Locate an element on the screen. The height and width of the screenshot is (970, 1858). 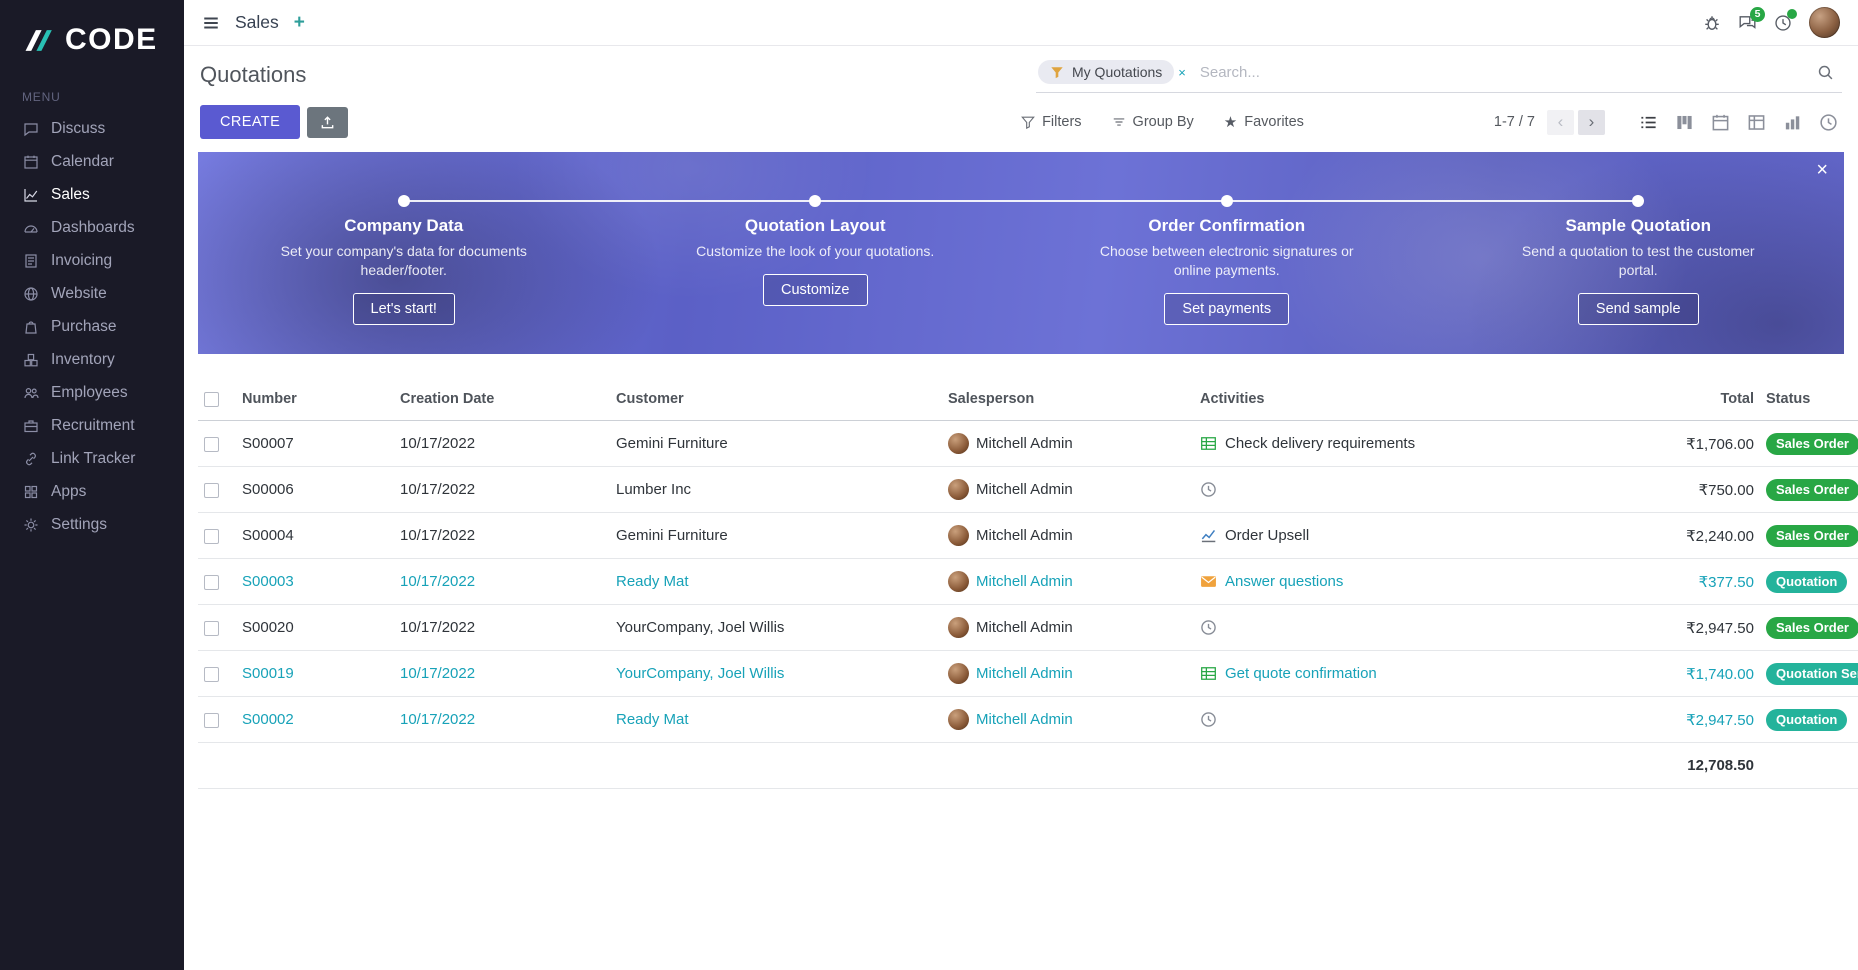
customer-name: YourCompany, Joel Willis is located at coordinates (776, 627).